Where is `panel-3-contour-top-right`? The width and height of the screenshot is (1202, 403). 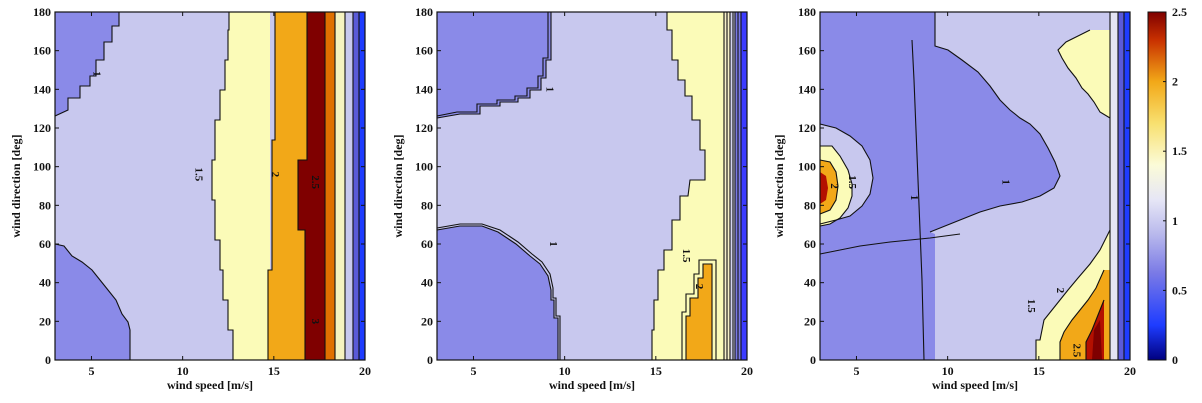 panel-3-contour-top-right is located at coordinates (1084, 74).